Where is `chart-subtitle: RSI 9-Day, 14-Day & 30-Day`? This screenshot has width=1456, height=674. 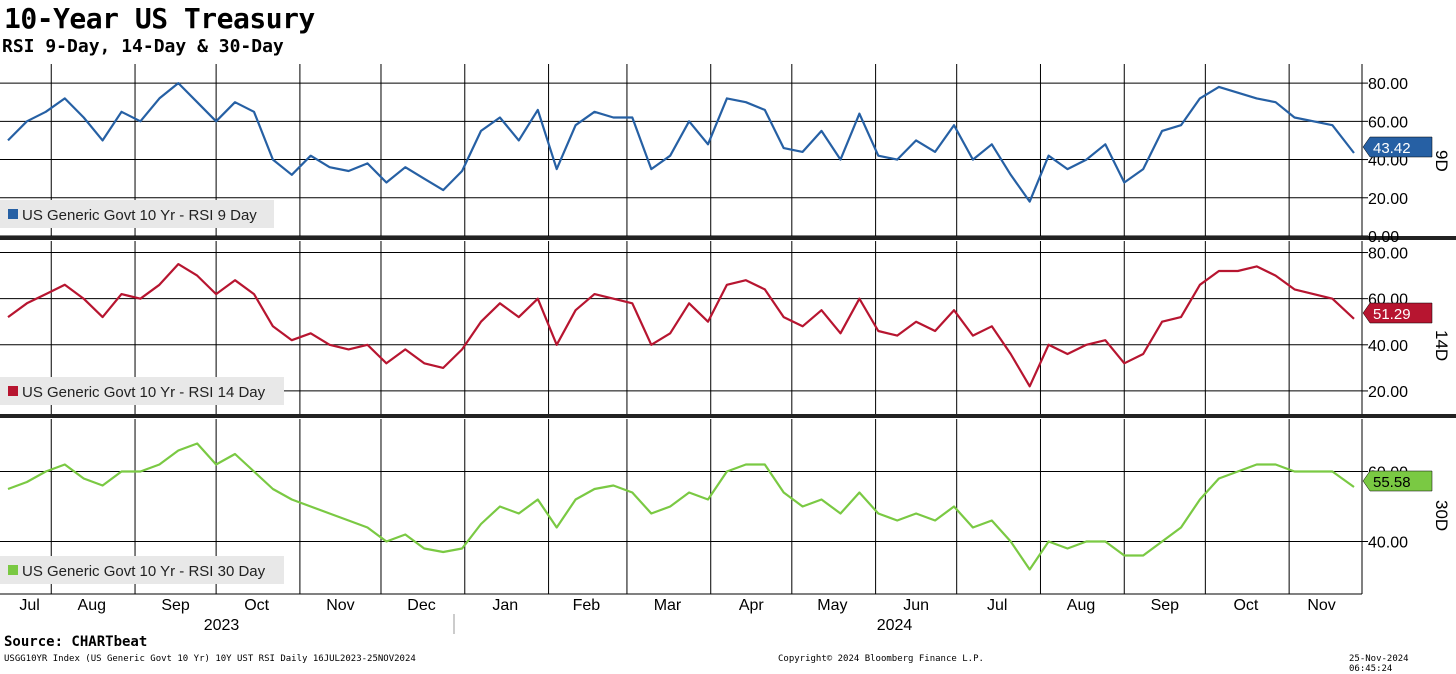
chart-subtitle: RSI 9-Day, 14-Day & 30-Day is located at coordinates (143, 46).